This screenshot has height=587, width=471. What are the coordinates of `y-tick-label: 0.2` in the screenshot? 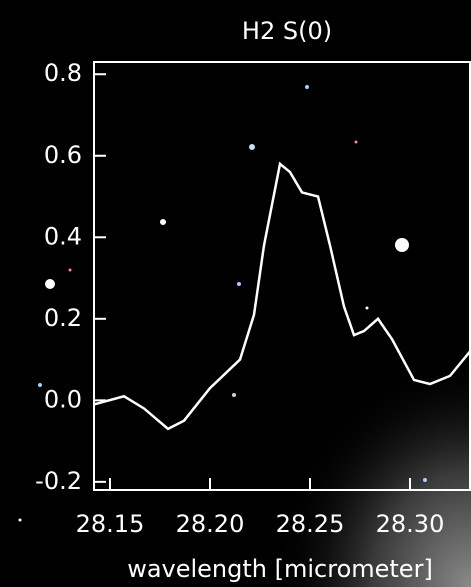 It's located at (63, 318).